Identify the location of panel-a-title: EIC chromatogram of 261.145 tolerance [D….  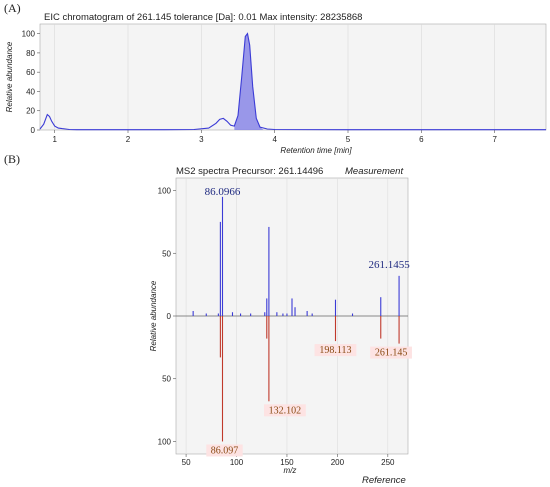
(203, 17).